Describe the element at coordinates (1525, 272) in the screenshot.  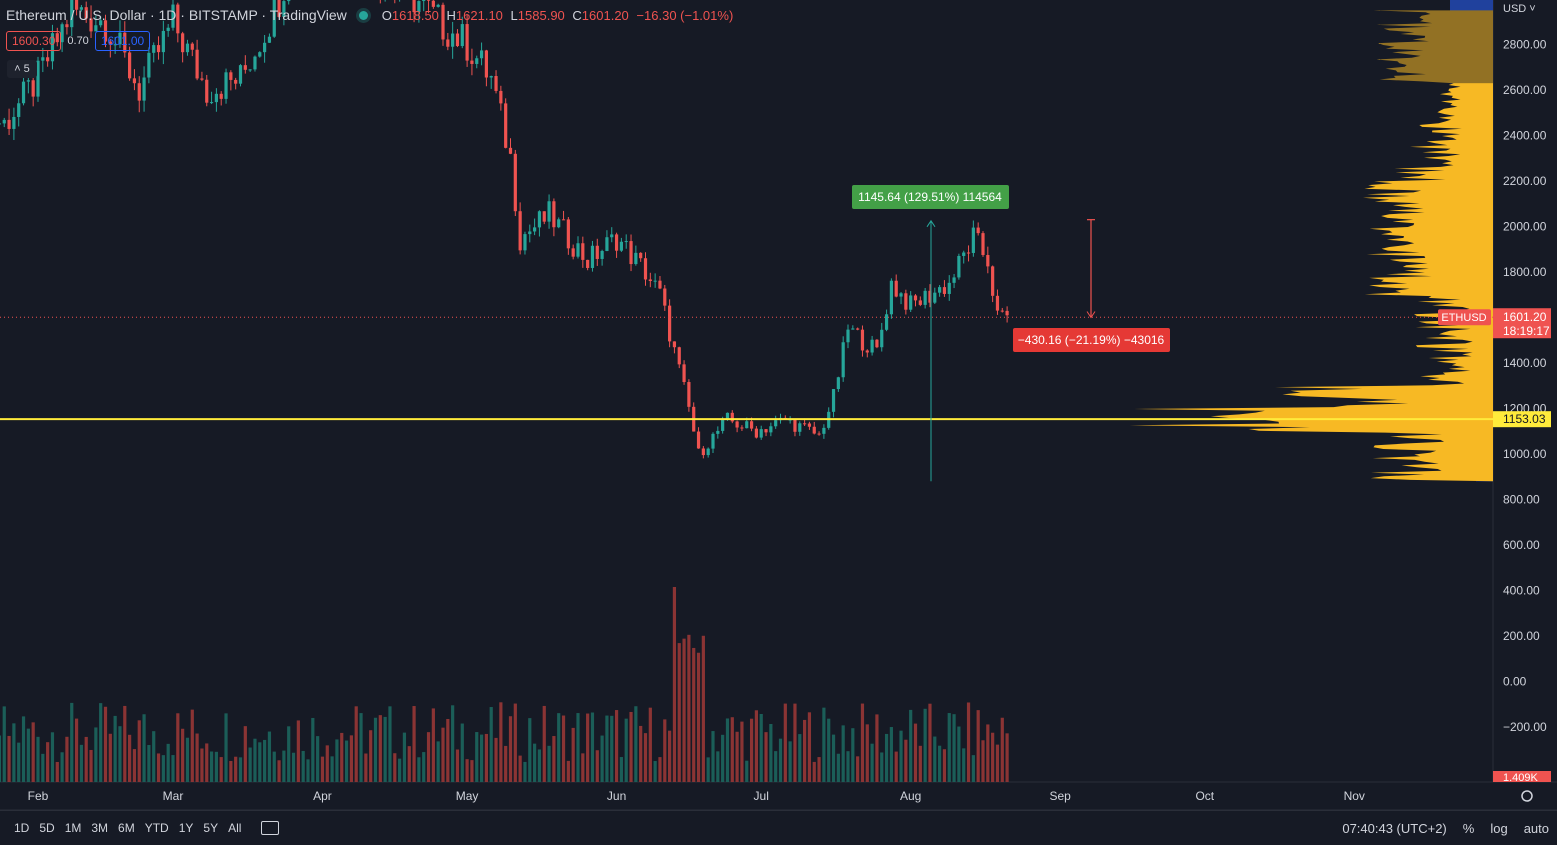
I see `y-tick-label: 1800.00` at that location.